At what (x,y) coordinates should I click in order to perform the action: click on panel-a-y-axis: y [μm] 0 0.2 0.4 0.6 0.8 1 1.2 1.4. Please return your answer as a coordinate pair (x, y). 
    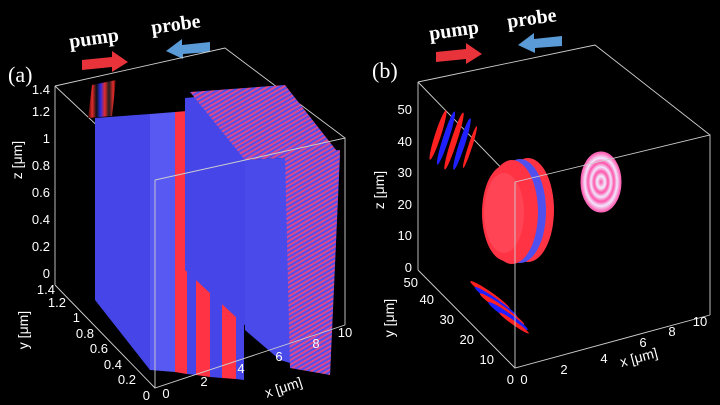
    Looking at the image, I should click on (82, 342).